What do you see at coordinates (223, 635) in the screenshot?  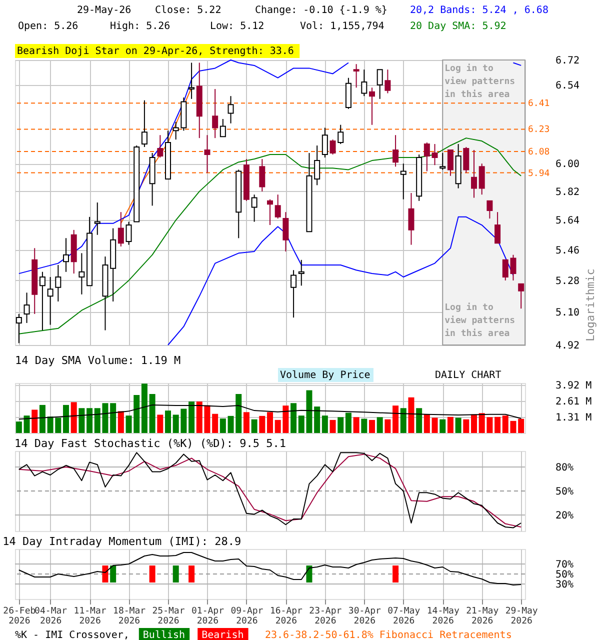 I see `text: Bearish` at bounding box center [223, 635].